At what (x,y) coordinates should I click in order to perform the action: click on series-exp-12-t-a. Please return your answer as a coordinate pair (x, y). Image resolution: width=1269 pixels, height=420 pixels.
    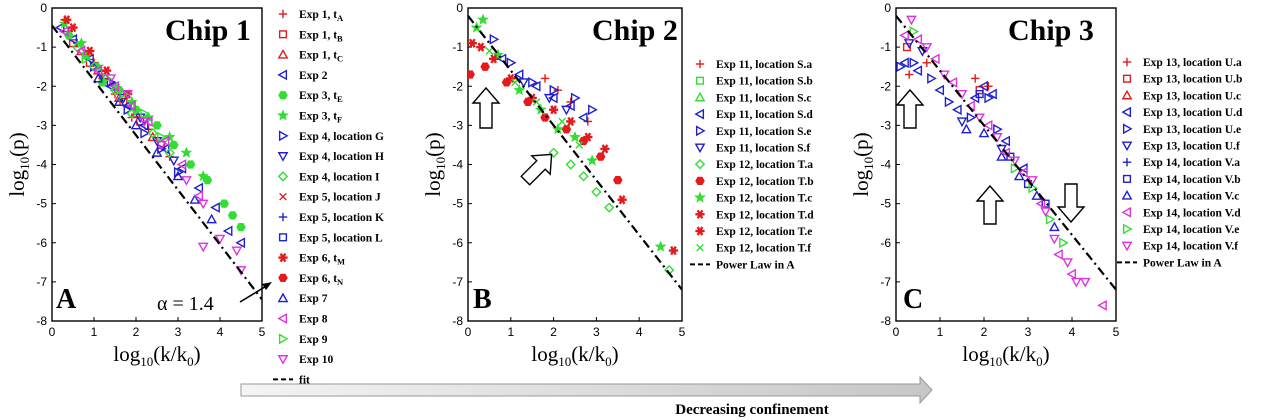
    Looking at the image, I should click on (611, 211).